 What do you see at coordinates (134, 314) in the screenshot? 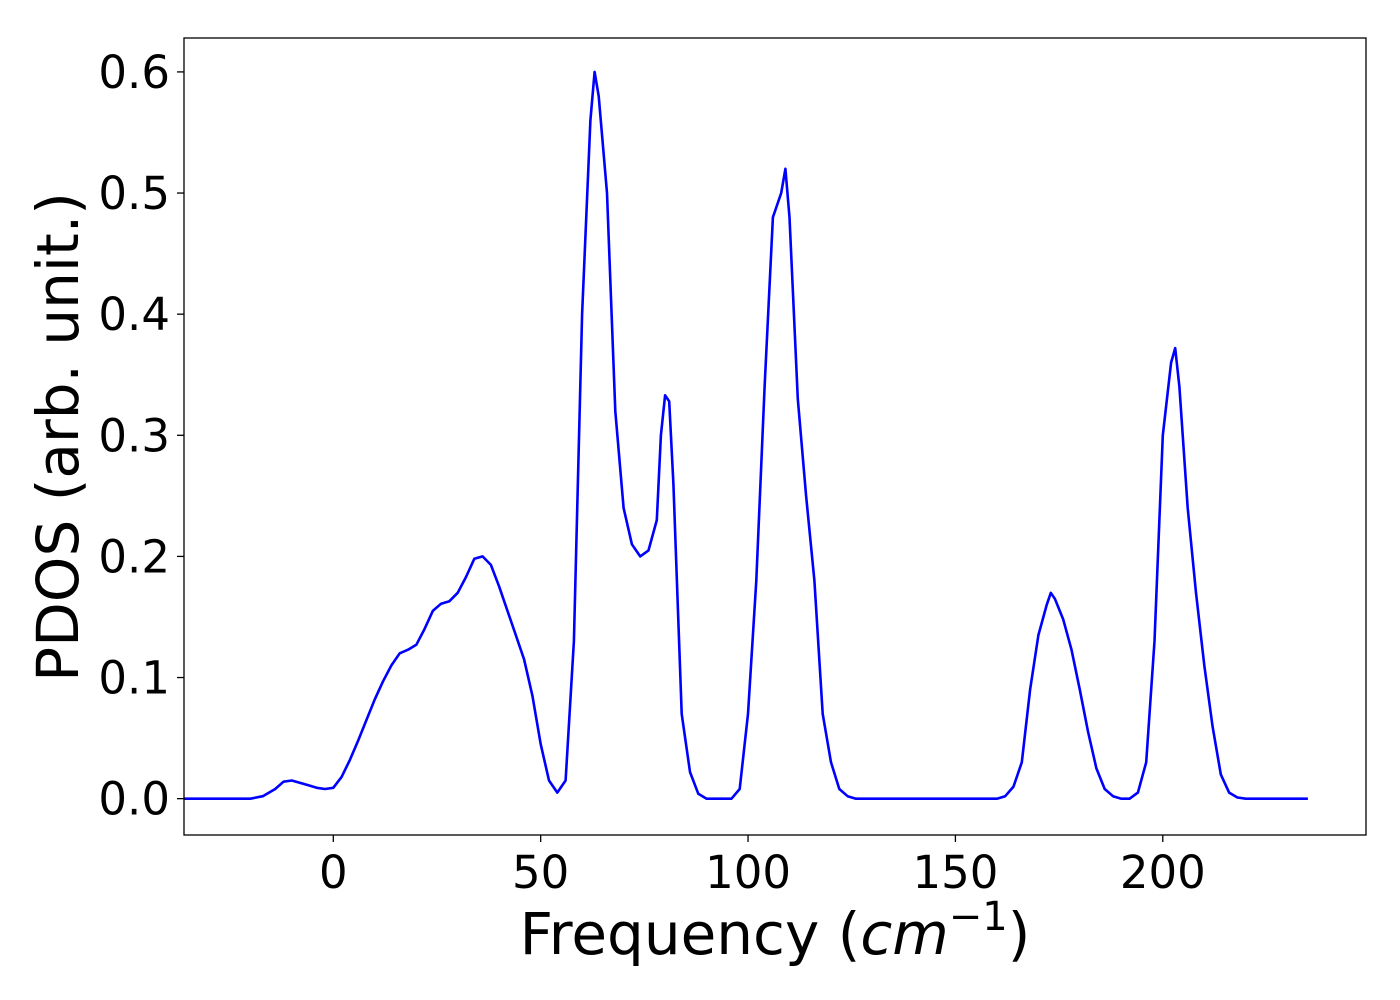
I see `y-tick-label: 0.4` at bounding box center [134, 314].